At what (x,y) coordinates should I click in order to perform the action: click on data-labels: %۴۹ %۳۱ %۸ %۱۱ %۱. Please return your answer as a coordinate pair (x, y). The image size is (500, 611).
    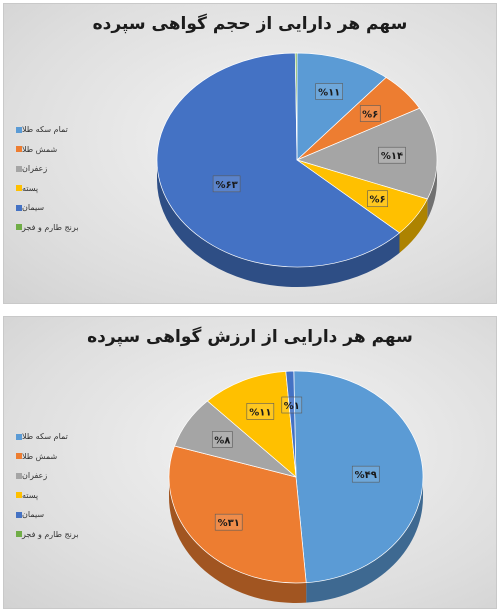
    Looking at the image, I should click on (295, 463).